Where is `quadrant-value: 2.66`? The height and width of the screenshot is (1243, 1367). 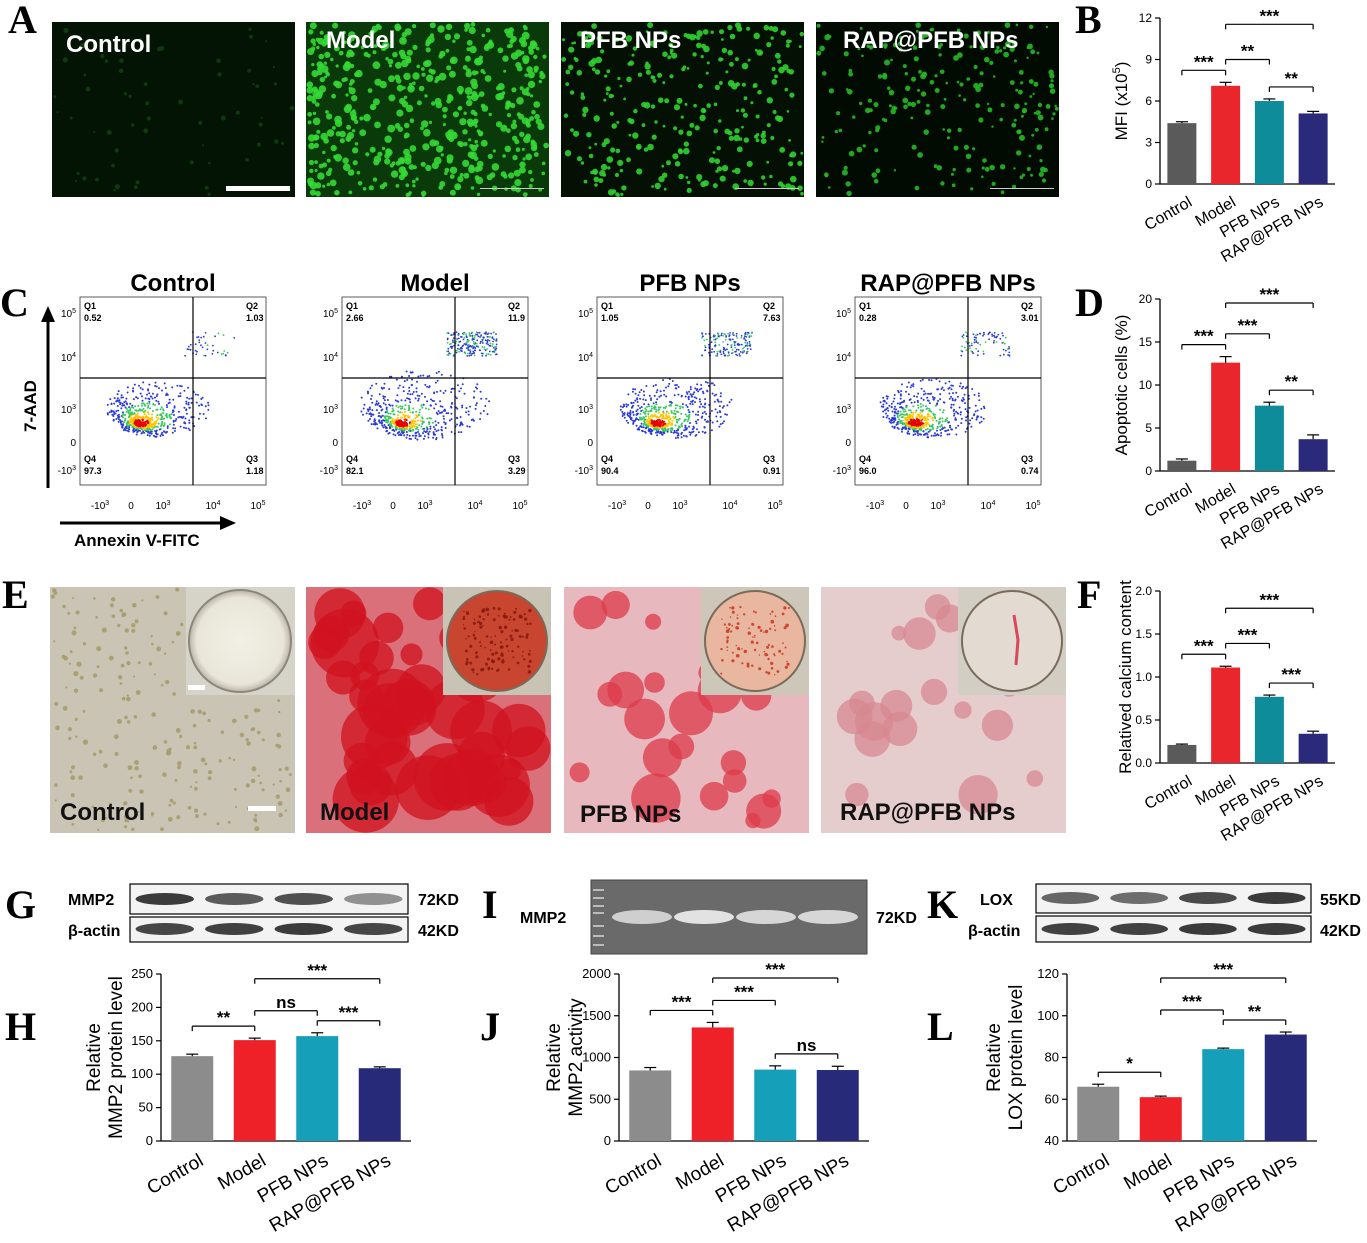 quadrant-value: 2.66 is located at coordinates (355, 318).